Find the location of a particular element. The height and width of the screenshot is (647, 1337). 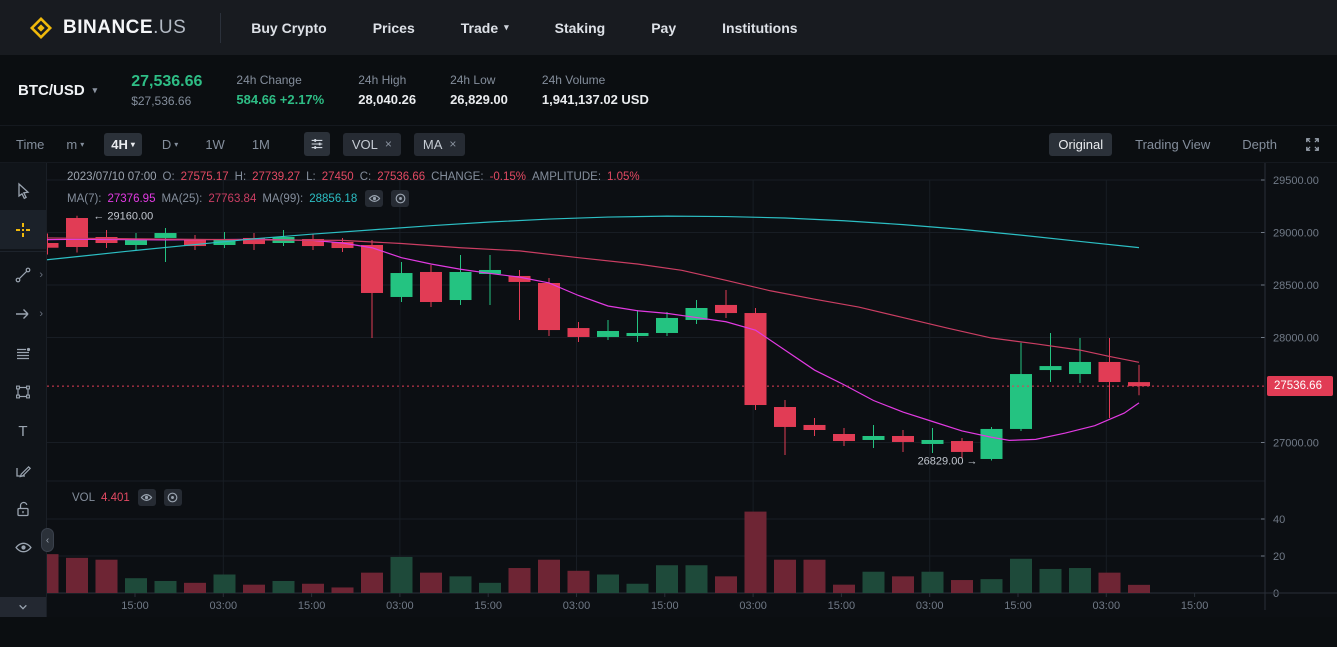

ma-visibility-button is located at coordinates (374, 198).